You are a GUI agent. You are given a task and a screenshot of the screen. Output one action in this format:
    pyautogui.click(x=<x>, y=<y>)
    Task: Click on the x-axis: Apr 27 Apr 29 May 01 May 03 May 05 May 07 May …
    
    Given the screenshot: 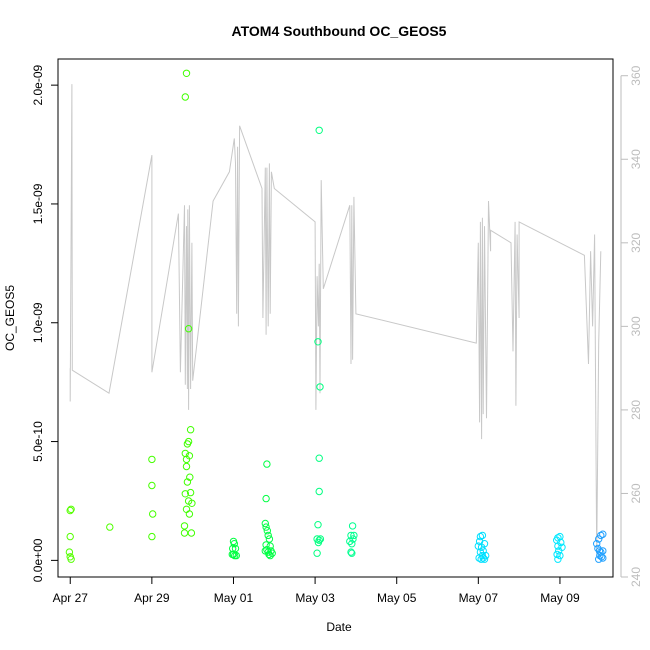 What is the action you would take?
    pyautogui.click(x=316, y=590)
    